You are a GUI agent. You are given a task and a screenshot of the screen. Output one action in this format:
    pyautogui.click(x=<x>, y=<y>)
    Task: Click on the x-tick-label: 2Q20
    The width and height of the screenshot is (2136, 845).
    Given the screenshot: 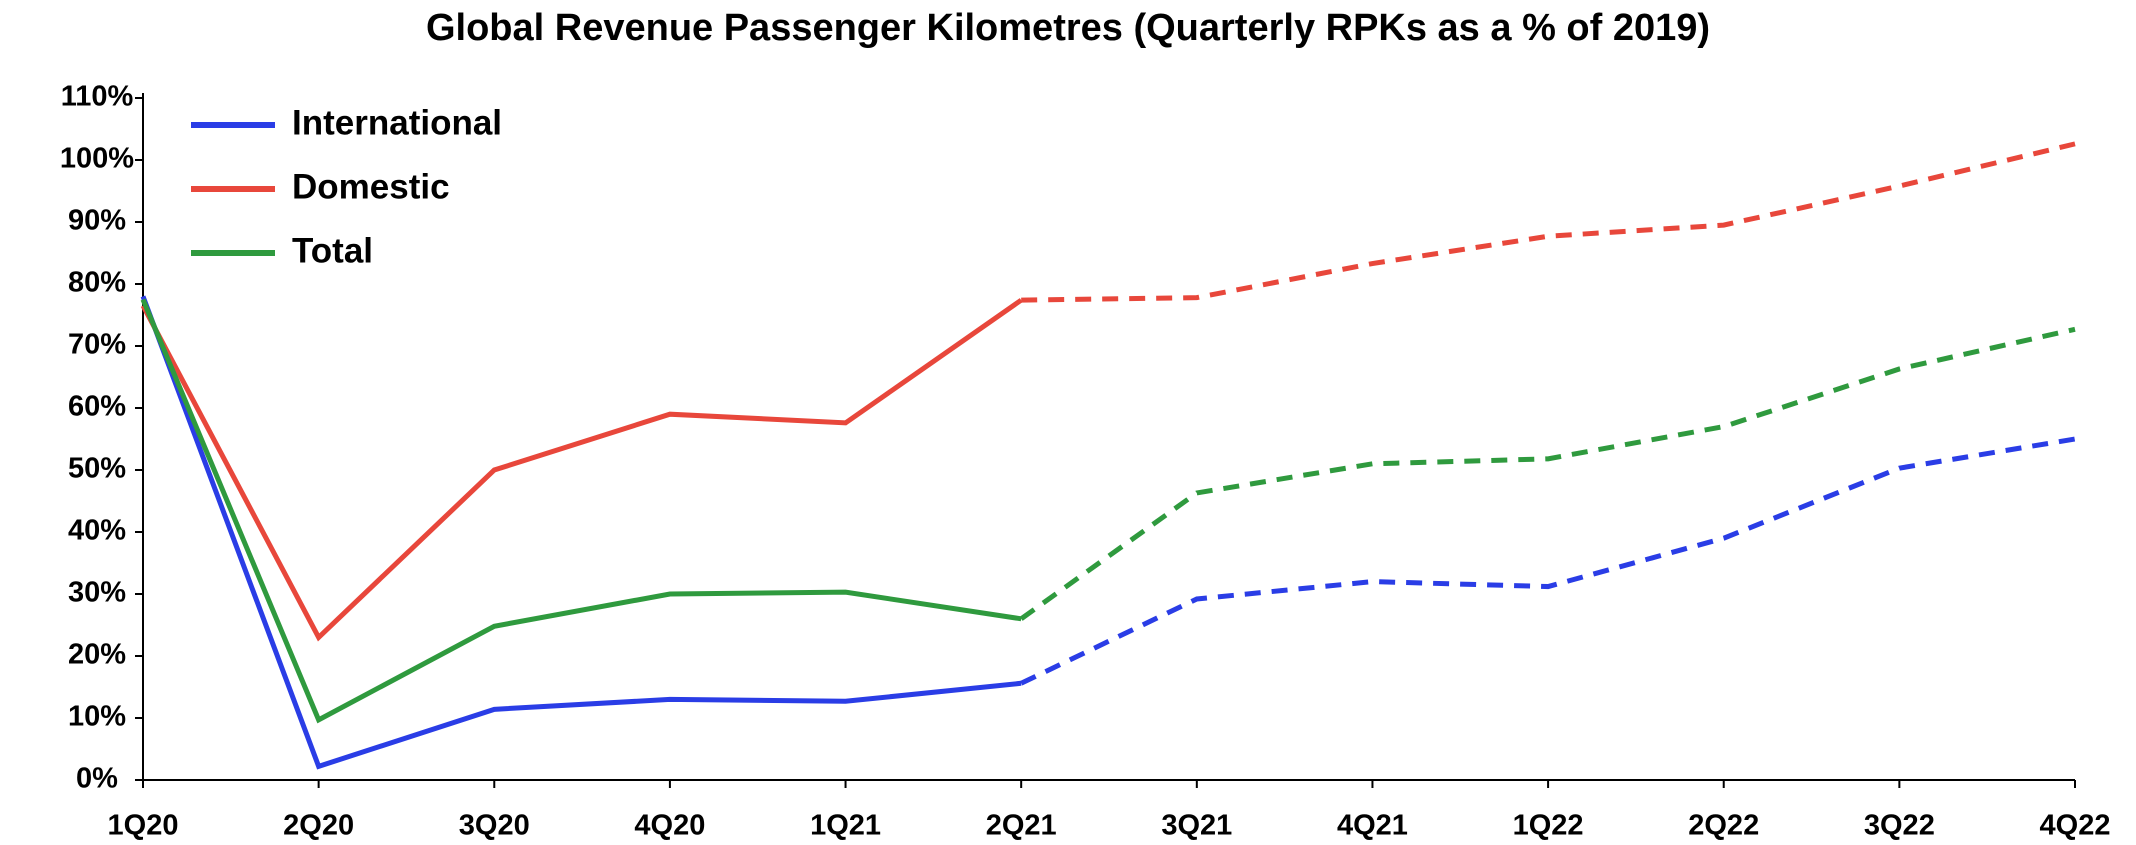 What is the action you would take?
    pyautogui.click(x=318, y=826)
    